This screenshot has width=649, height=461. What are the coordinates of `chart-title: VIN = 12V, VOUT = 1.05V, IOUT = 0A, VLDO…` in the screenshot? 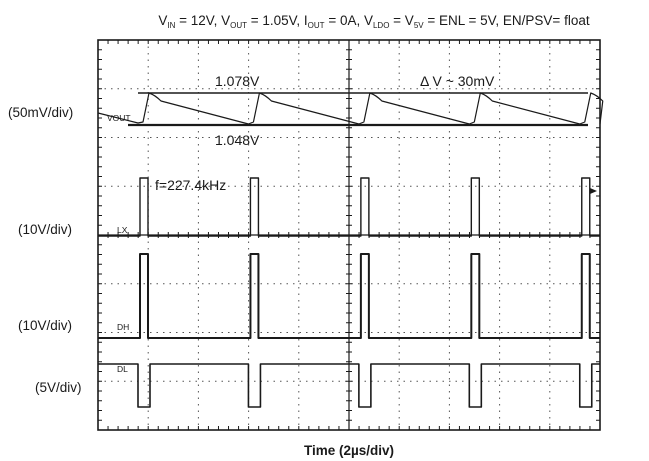 It's located at (373, 21).